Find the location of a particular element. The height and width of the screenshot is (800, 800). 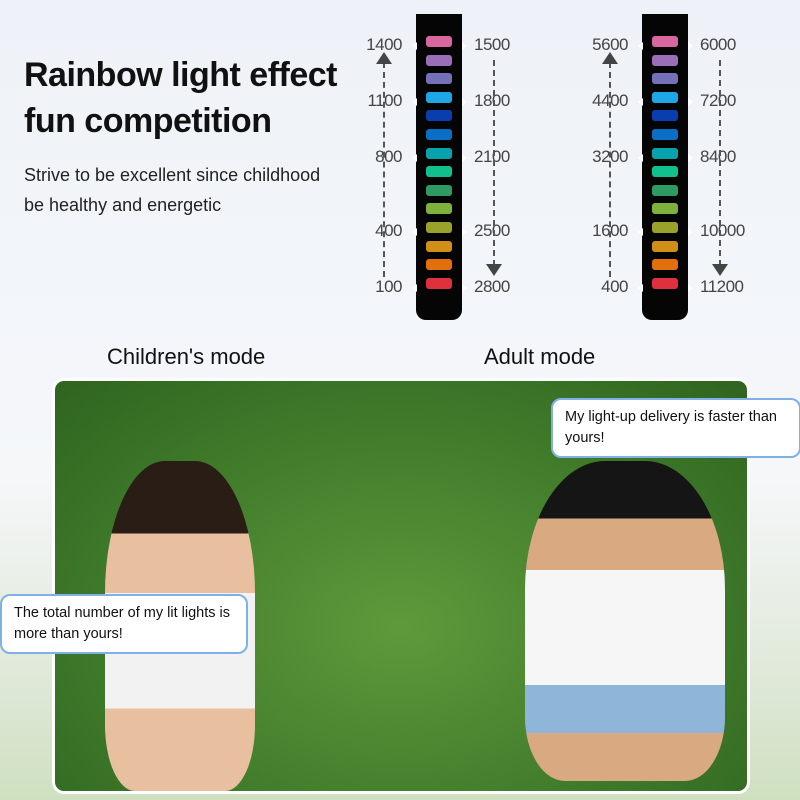

adult-mode-label: Adult mode is located at coordinates (540, 356).